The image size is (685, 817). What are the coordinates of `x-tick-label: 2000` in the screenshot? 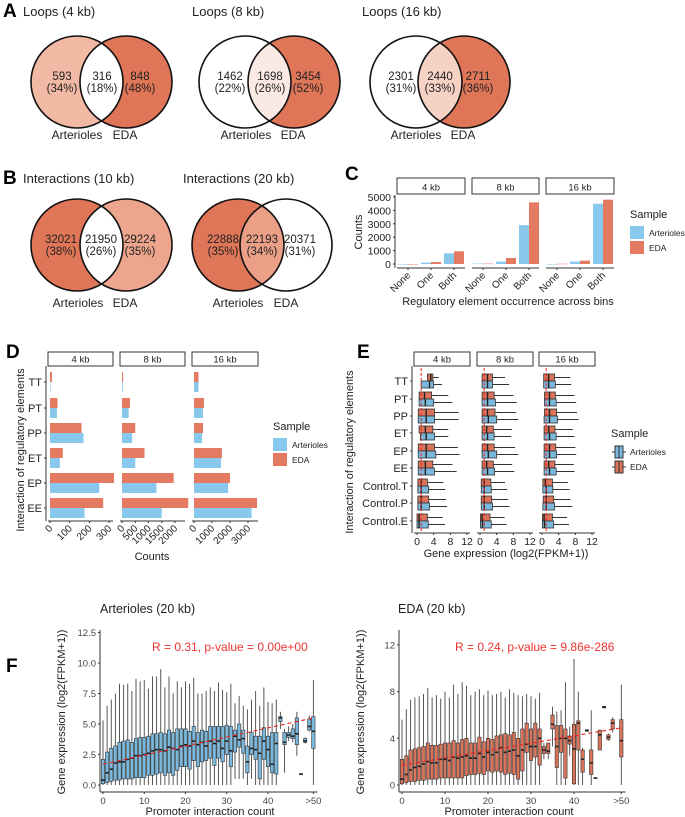 It's located at (224, 535).